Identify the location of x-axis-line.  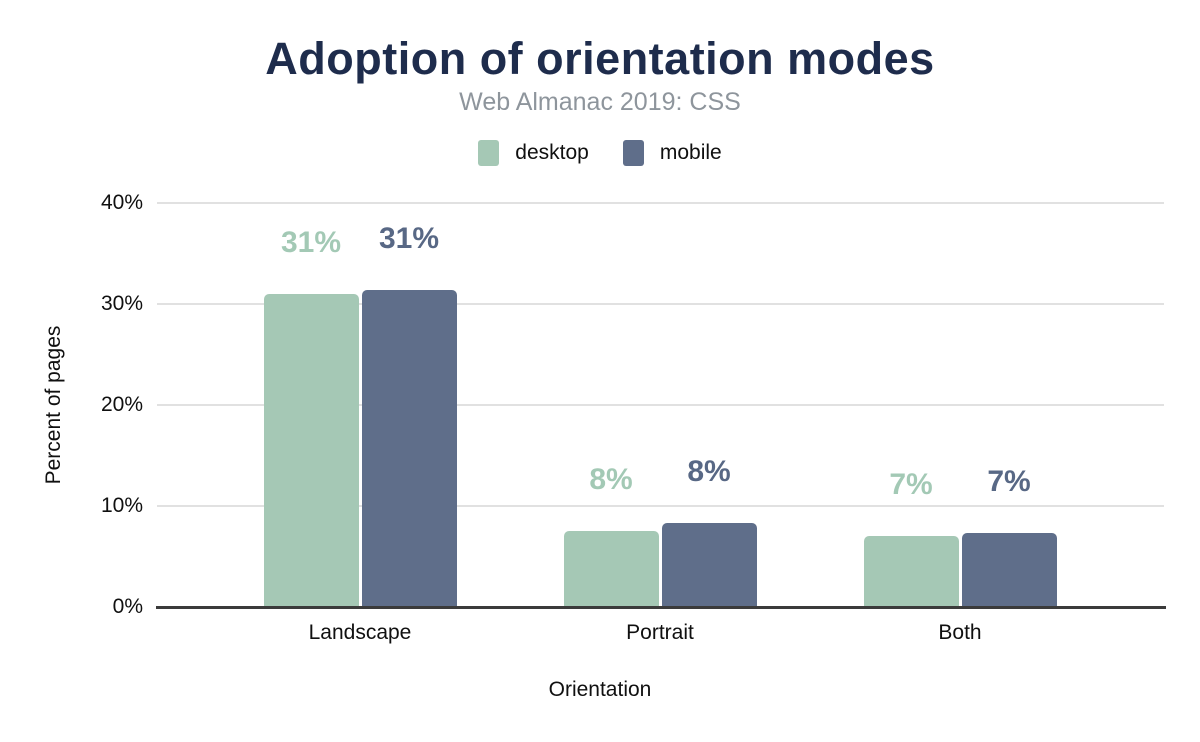
(661, 607).